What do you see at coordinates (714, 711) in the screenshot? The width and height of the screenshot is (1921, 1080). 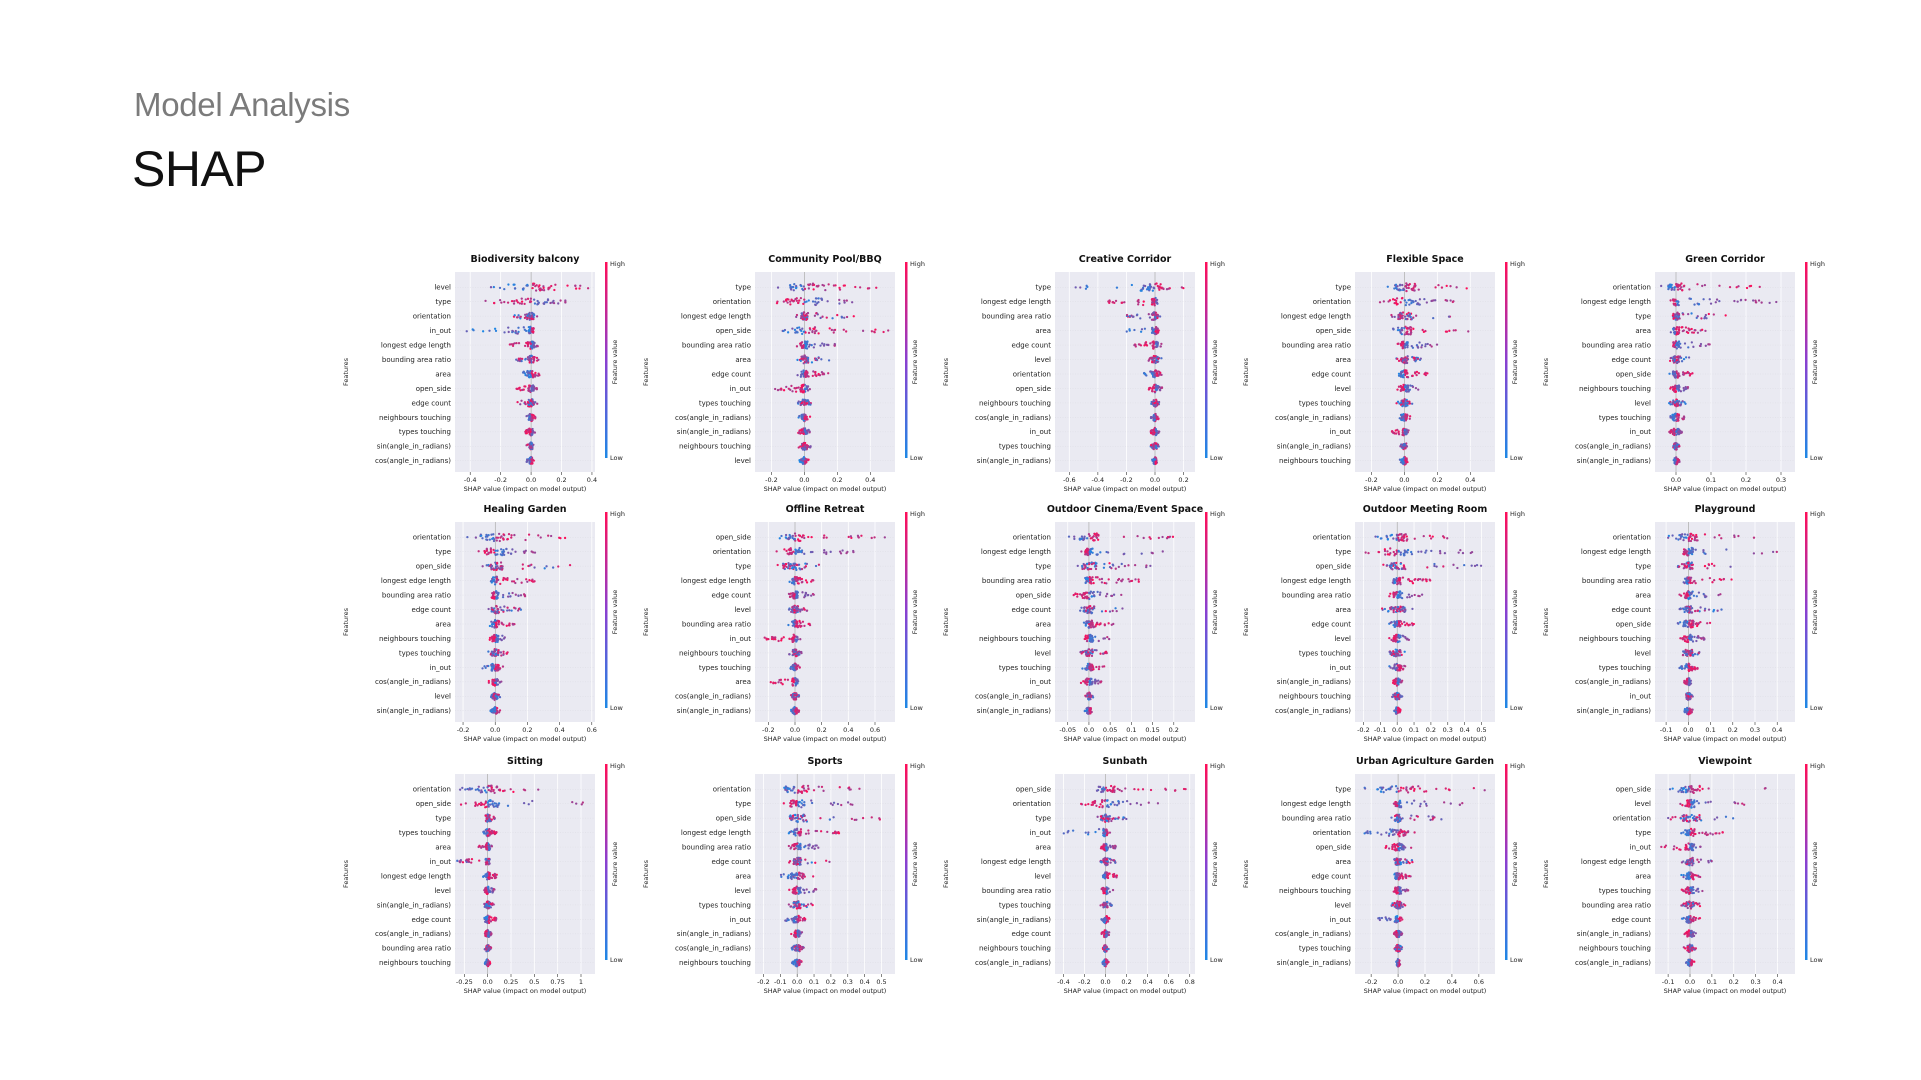 I see `feature-label: sin(angle_in_radians)` at bounding box center [714, 711].